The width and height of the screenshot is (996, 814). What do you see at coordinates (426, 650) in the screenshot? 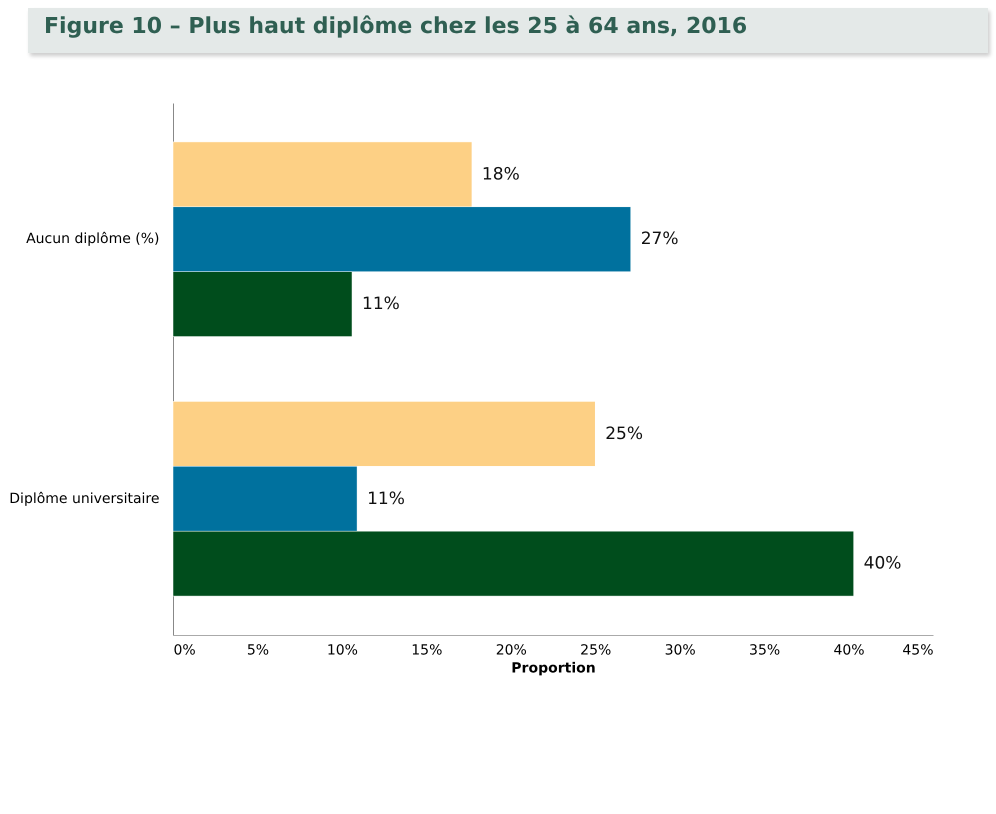
I see `x-tick-label: 15%` at bounding box center [426, 650].